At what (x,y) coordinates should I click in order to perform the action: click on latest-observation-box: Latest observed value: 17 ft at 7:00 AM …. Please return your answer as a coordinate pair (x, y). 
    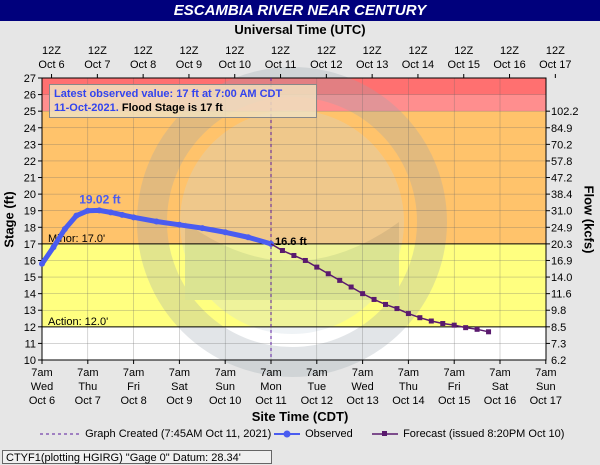
    Looking at the image, I should click on (183, 101).